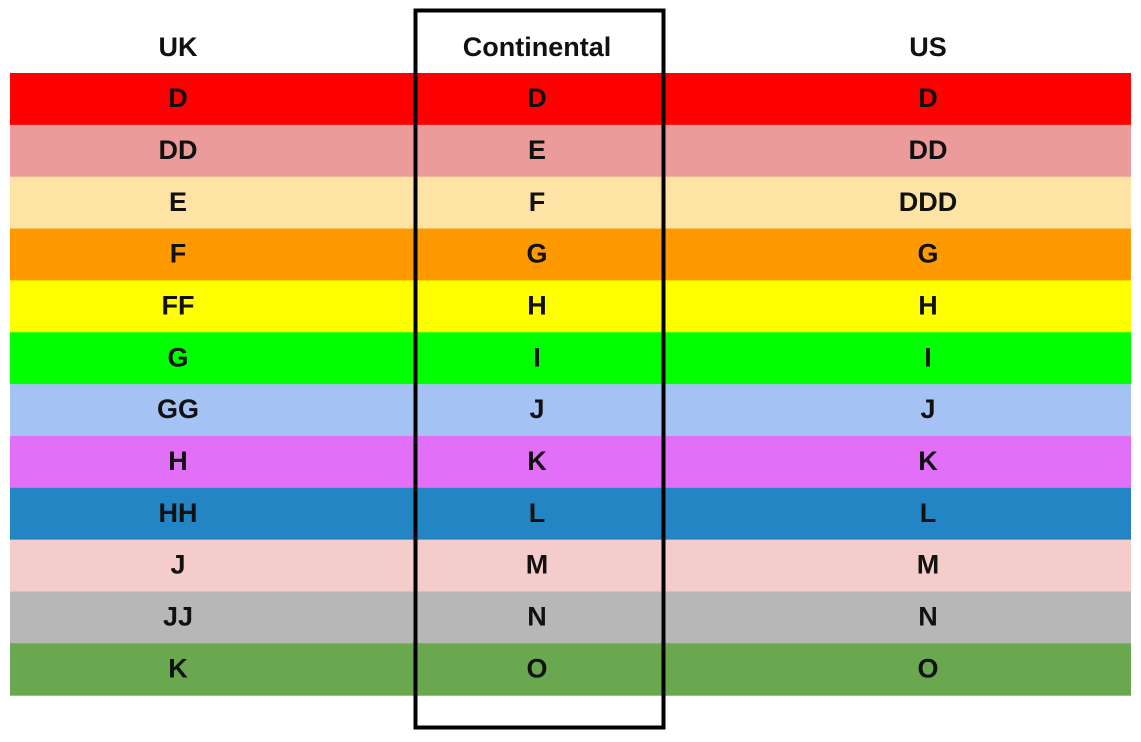 The image size is (1141, 742). I want to click on cell: FF, so click(178, 305).